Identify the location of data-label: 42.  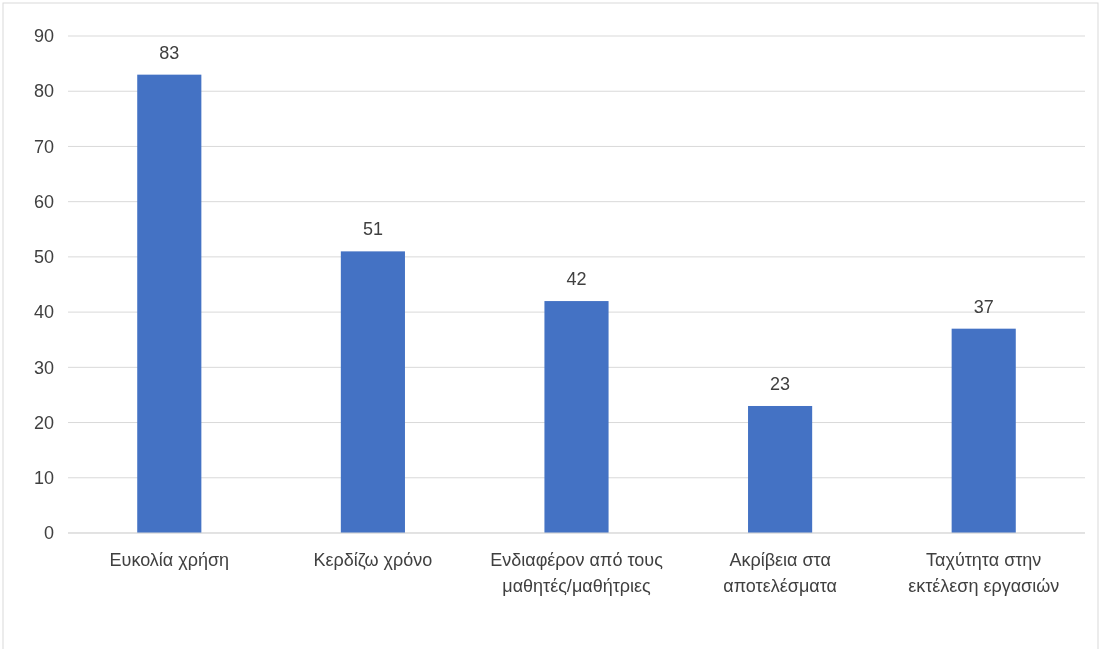
(576, 279).